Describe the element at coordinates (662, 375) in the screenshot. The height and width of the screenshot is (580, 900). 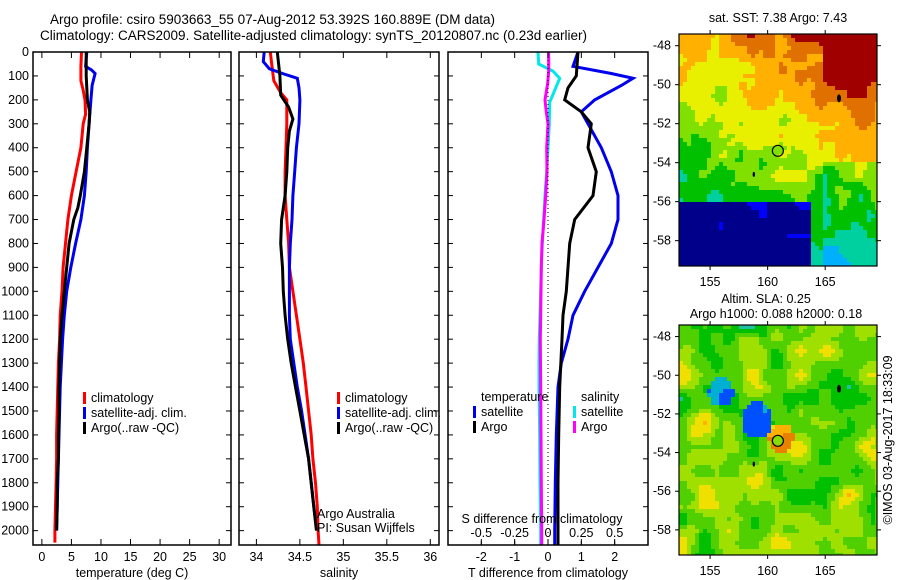
I see `sla-map-ytick-label: -50` at that location.